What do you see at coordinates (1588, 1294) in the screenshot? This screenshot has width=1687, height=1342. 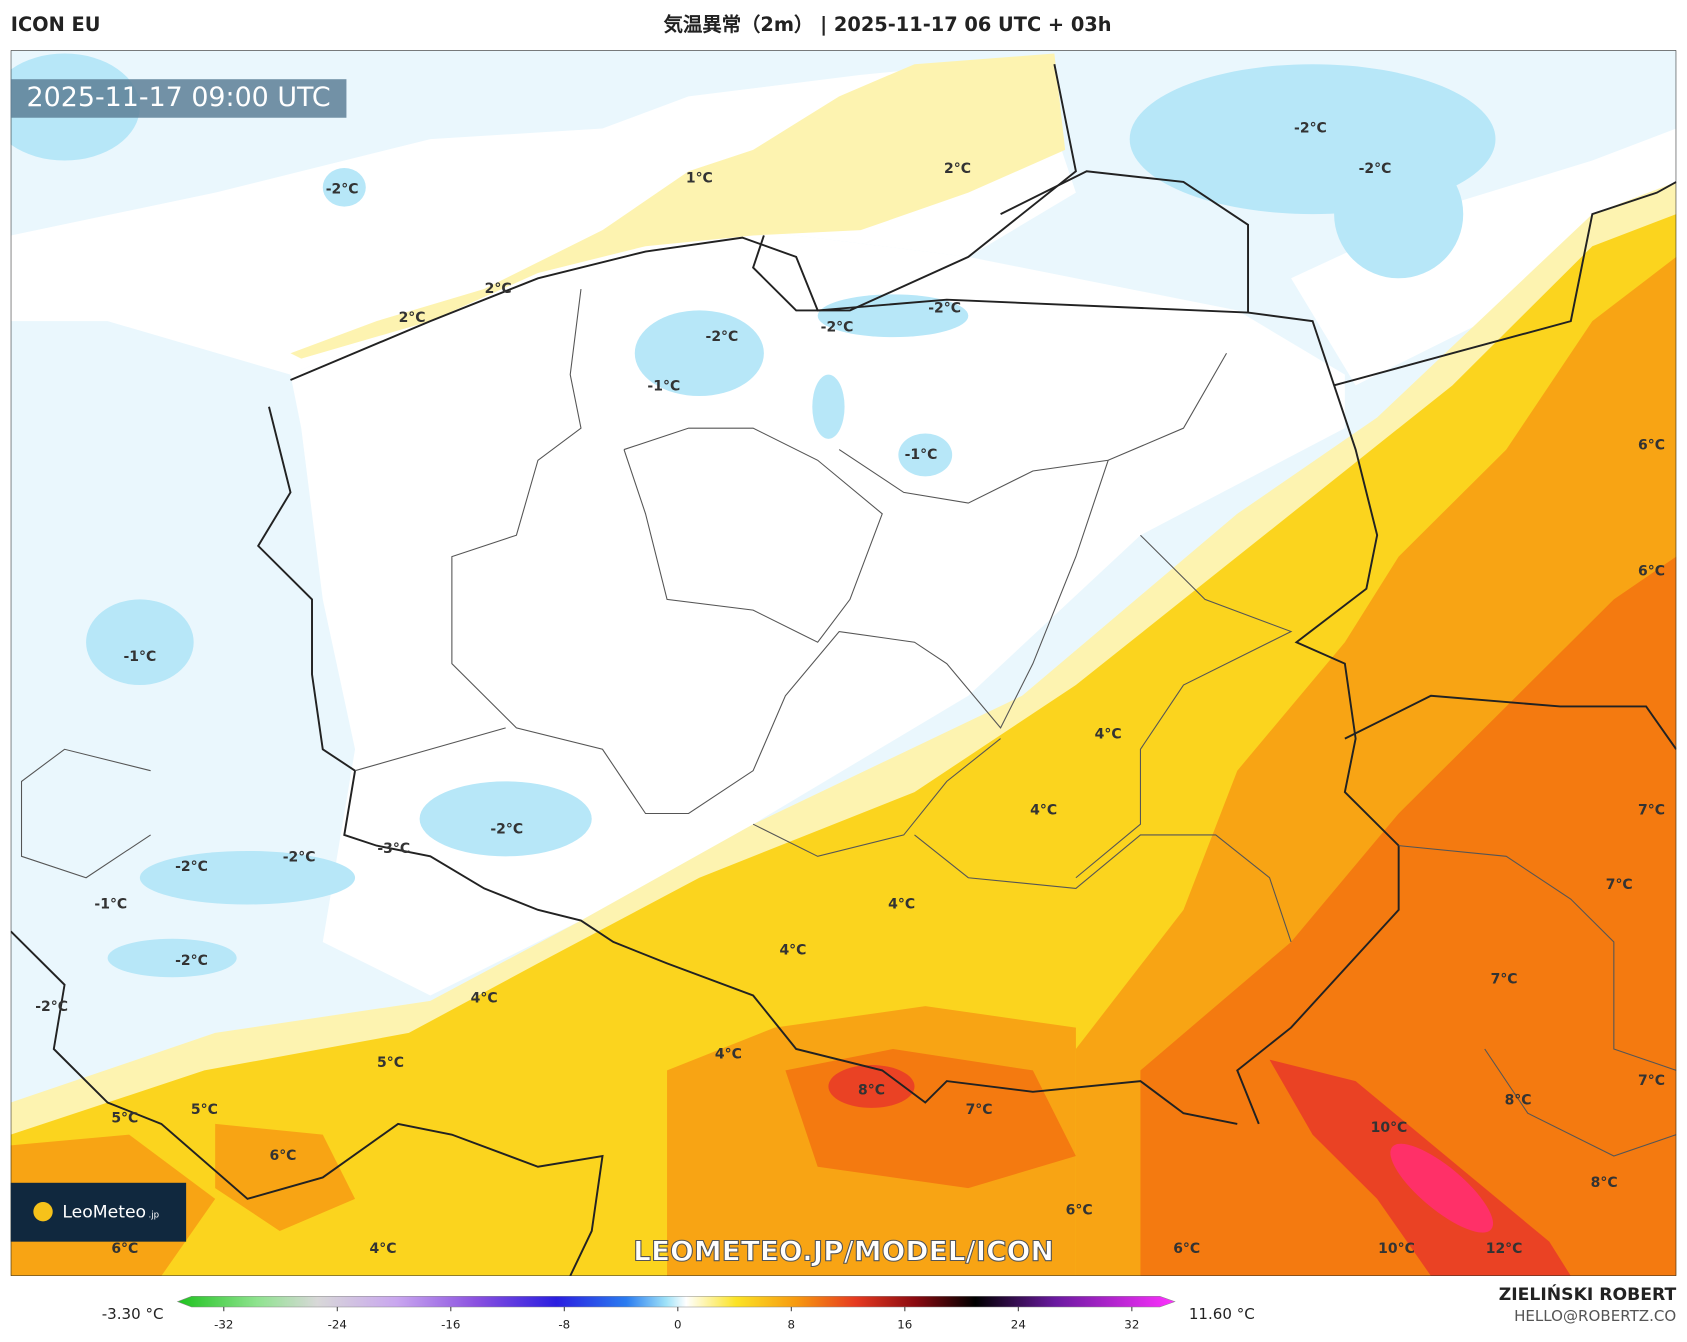 I see `credit-author: ZIELIŃSKI ROBERT` at bounding box center [1588, 1294].